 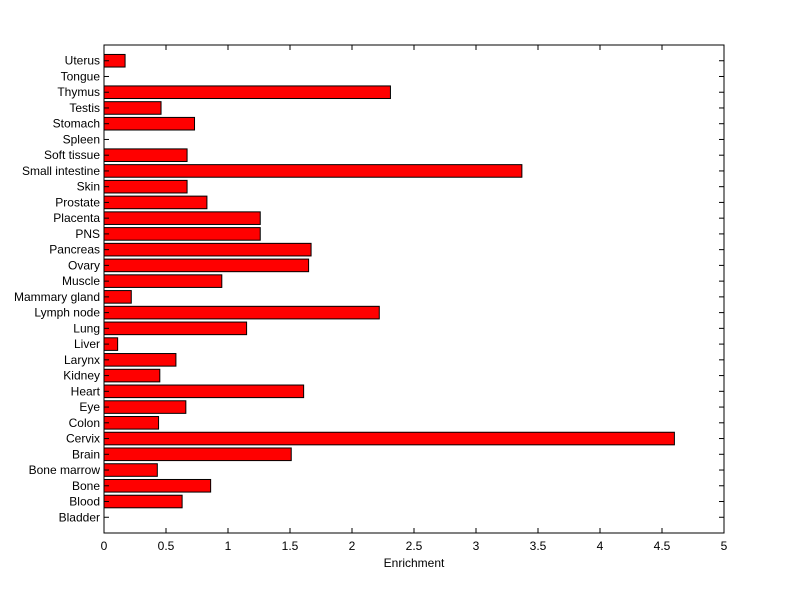 What do you see at coordinates (57, 297) in the screenshot?
I see `y-tick-label-mammary-gland: Mammary gland` at bounding box center [57, 297].